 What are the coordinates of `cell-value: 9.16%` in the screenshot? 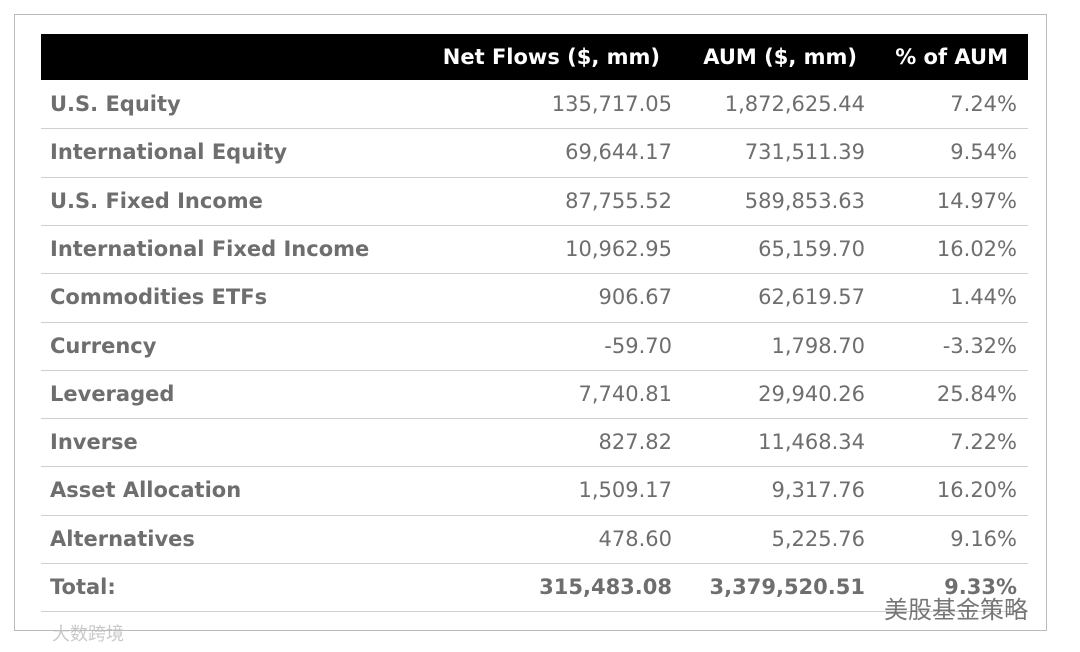 It's located at (983, 538).